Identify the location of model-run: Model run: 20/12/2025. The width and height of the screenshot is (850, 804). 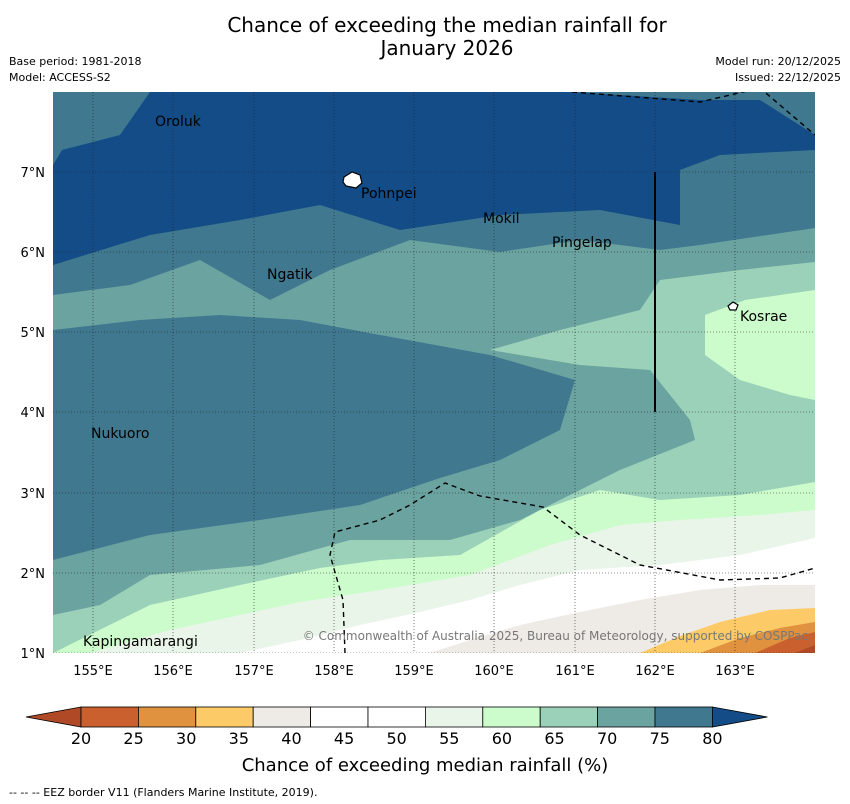
(778, 61).